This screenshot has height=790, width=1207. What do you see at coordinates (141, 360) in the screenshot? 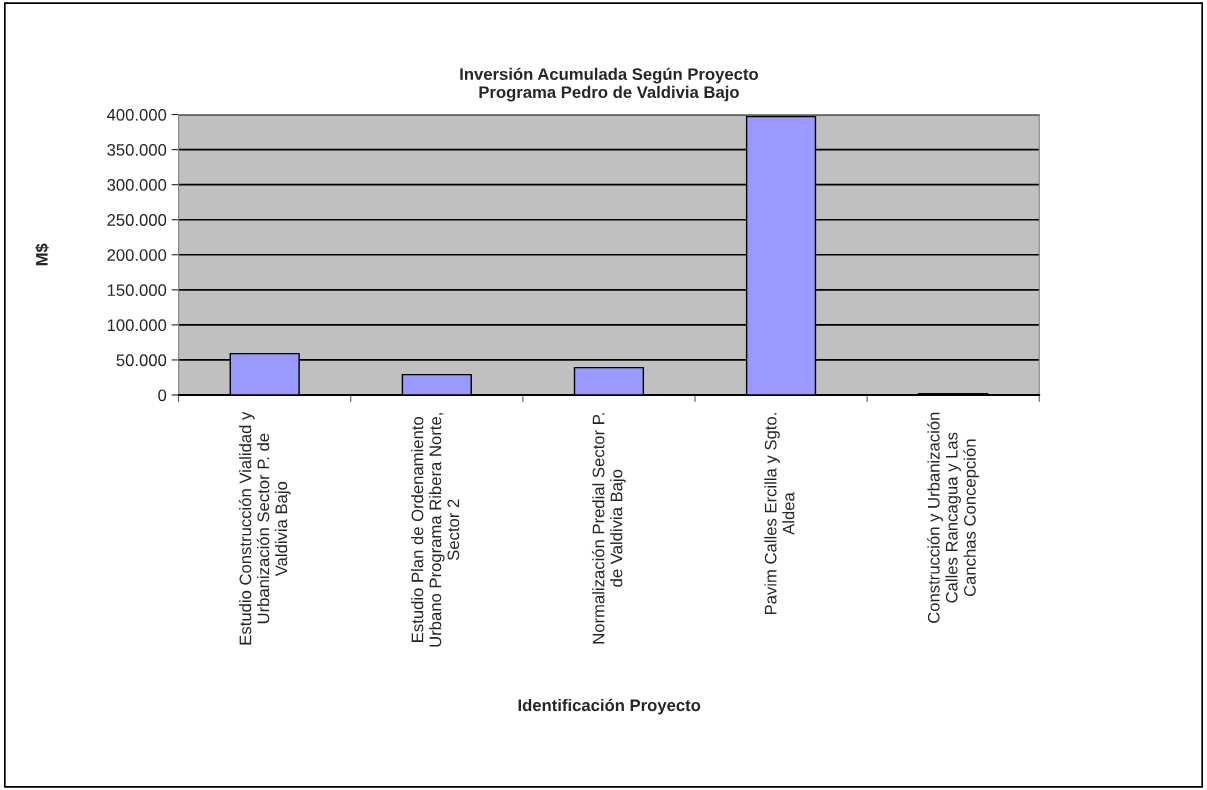
I see `y-tick-label: 50.000` at bounding box center [141, 360].